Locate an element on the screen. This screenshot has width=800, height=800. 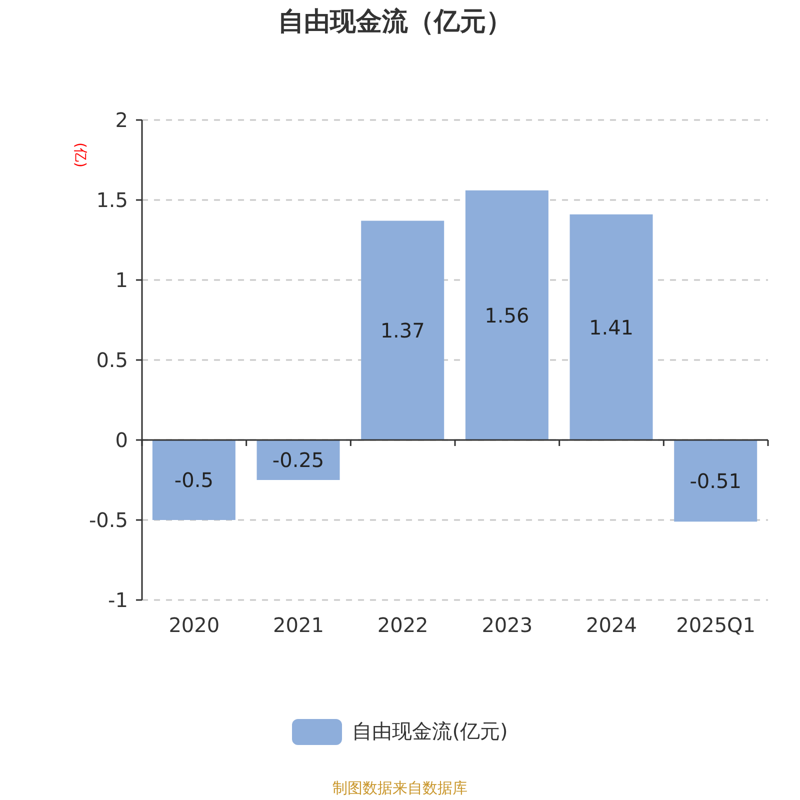
data-label: -0.25 is located at coordinates (298, 460).